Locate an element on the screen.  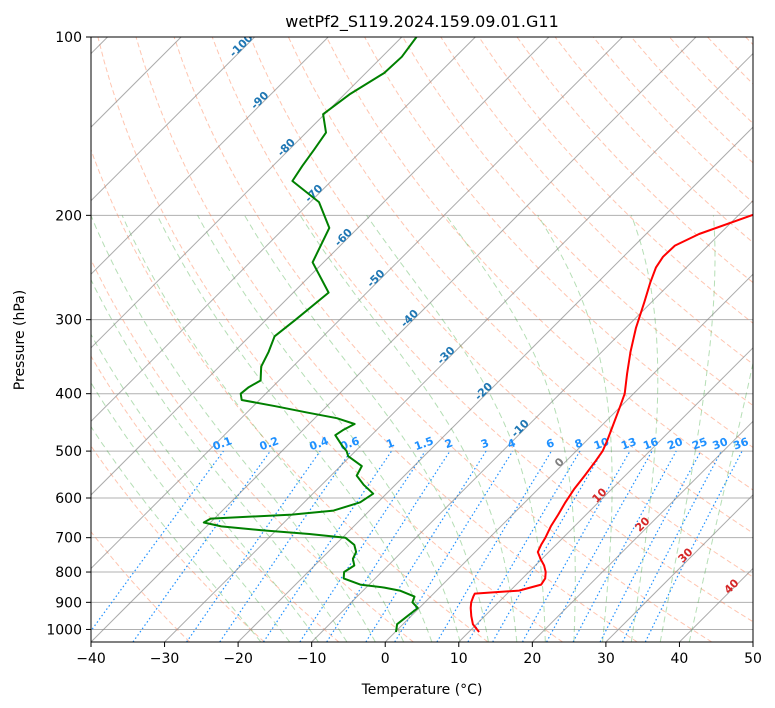
mixing-ratio-label: 1 is located at coordinates (391, 443).